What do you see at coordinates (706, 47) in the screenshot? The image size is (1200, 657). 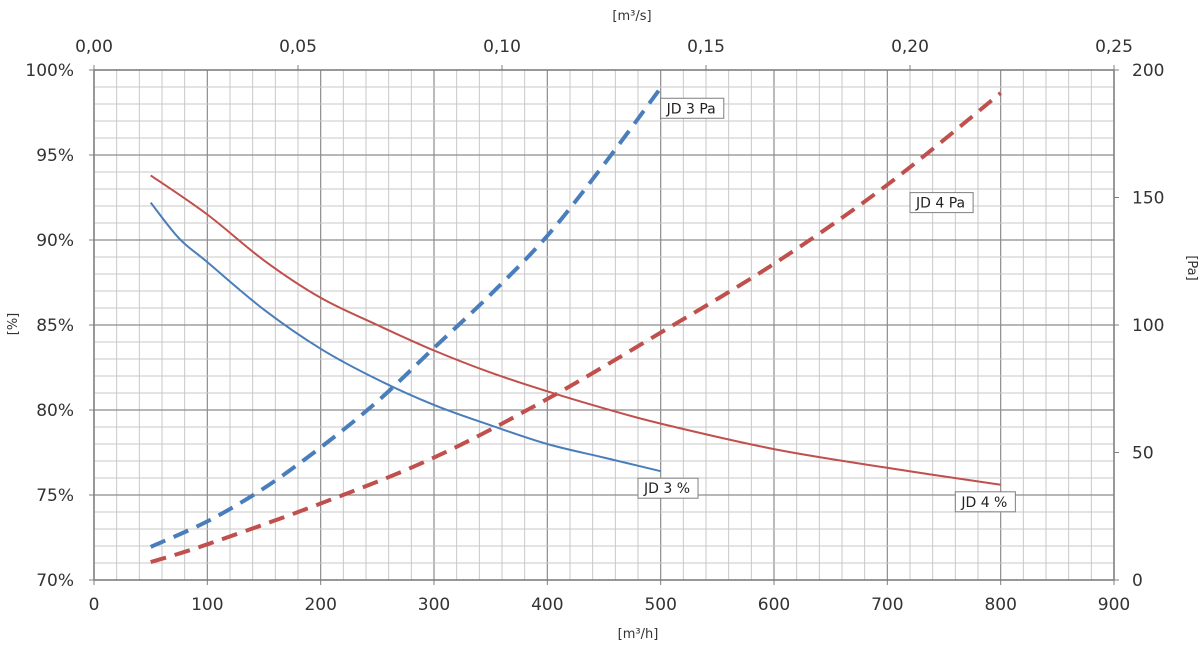 I see `x-top-tick-label: 0,15` at bounding box center [706, 47].